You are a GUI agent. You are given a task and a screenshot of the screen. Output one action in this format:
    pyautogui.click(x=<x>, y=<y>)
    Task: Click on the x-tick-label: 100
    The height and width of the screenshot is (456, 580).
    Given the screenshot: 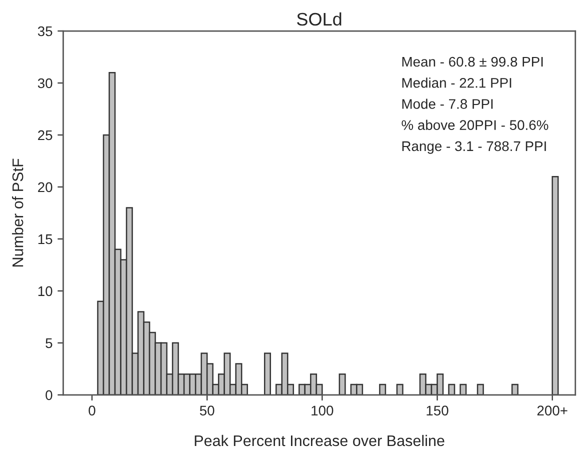 What is the action you would take?
    pyautogui.click(x=323, y=411)
    